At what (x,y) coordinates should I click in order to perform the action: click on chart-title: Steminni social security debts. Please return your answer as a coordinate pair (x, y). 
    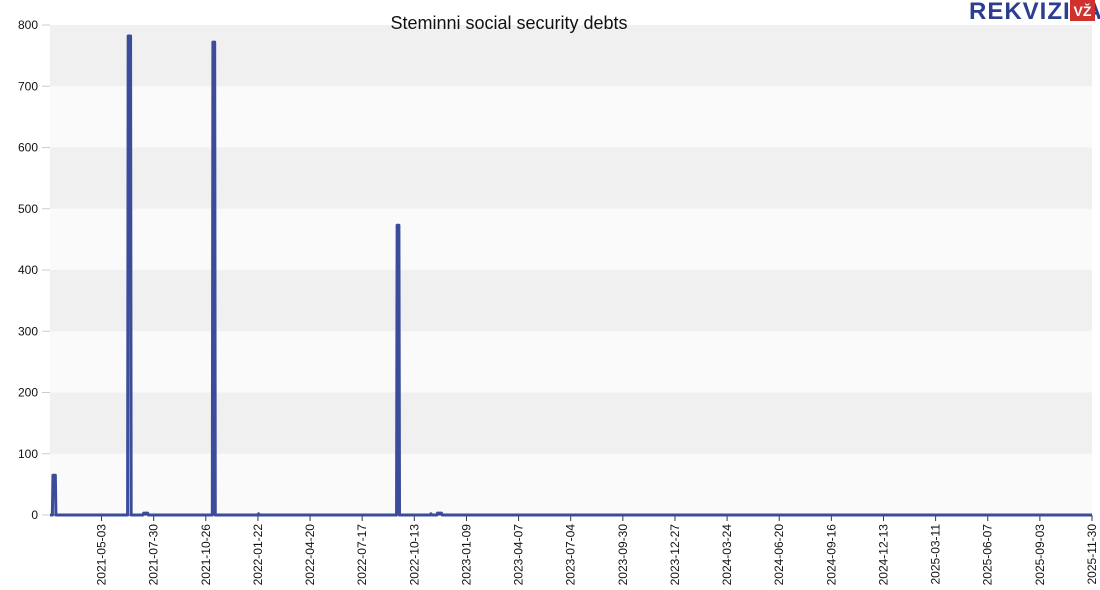
    Looking at the image, I should click on (508, 23).